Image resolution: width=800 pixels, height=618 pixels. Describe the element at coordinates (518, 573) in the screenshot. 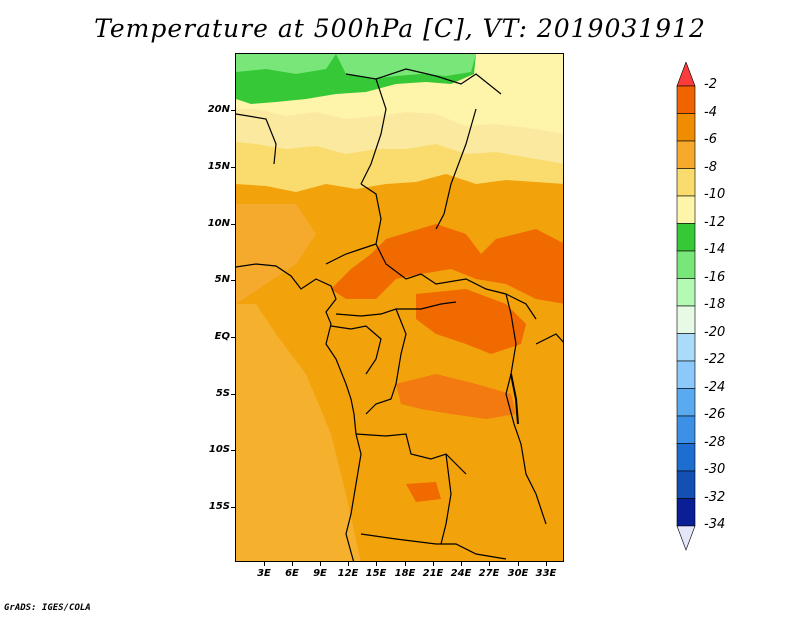

I see `lon-label: 30E` at that location.